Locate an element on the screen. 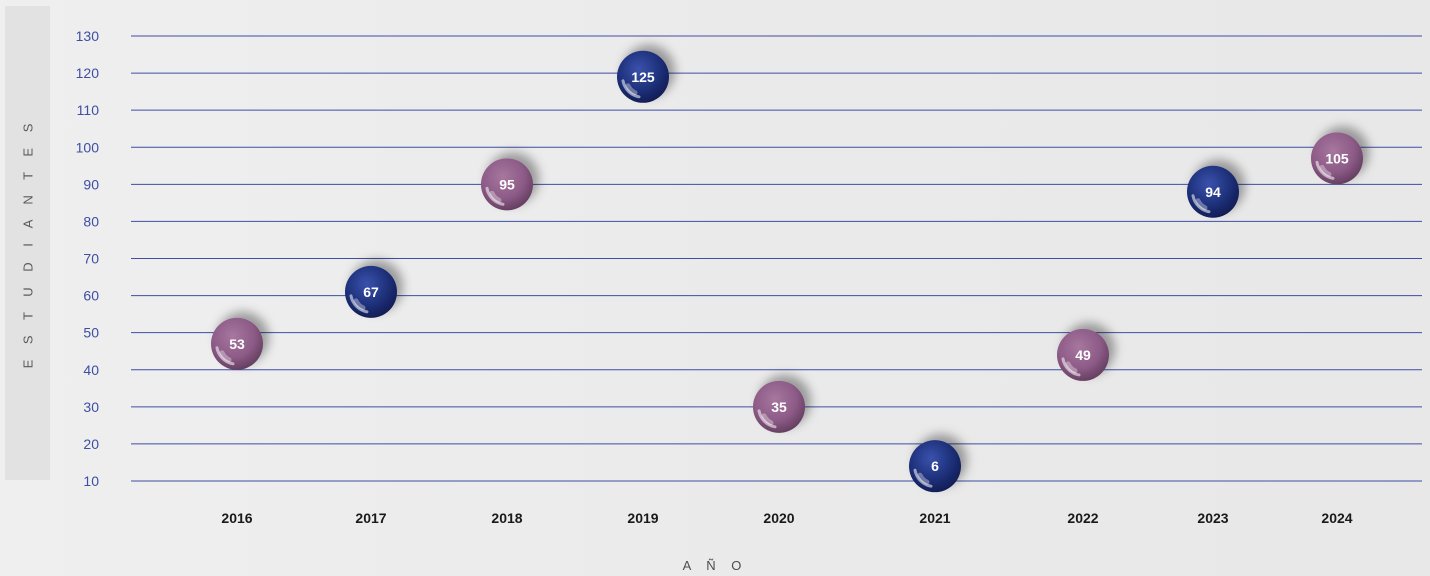 The width and height of the screenshot is (1430, 576). data-point-2022: 49 is located at coordinates (1083, 354).